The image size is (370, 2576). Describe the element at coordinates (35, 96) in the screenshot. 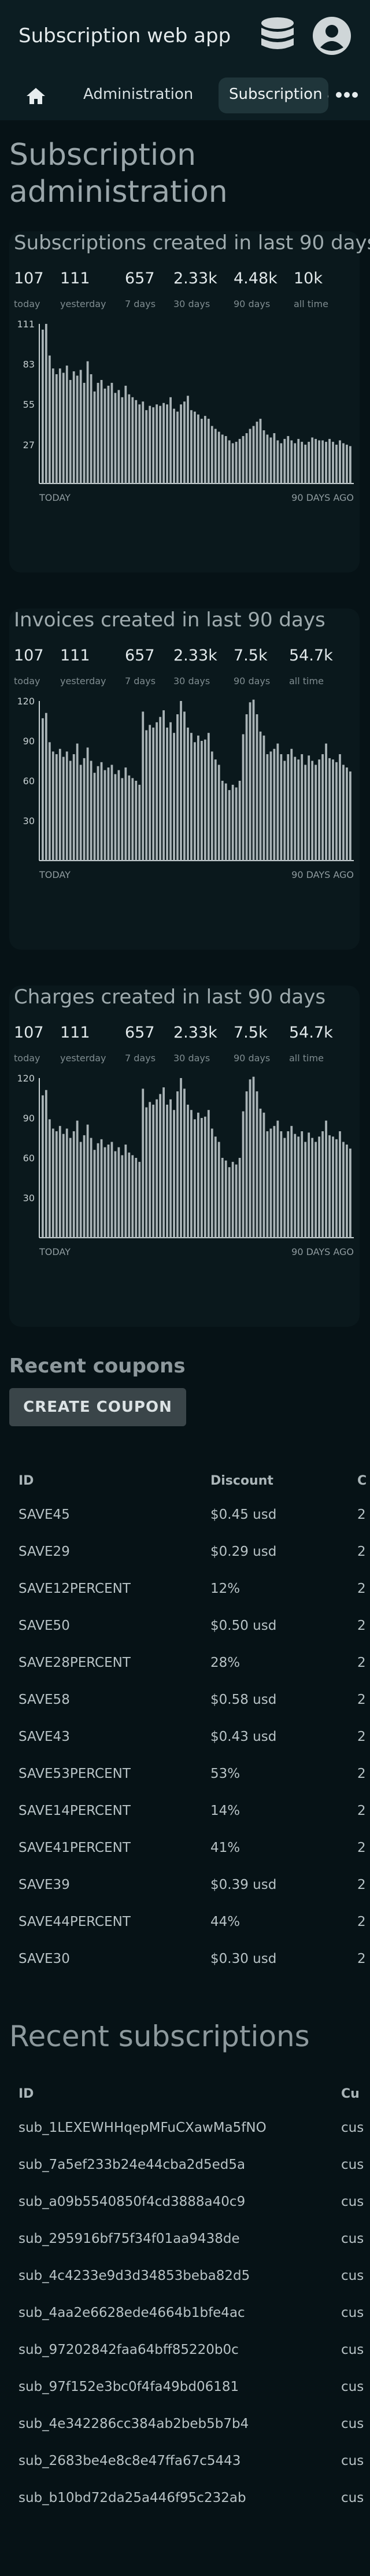

I see `home-icon` at that location.